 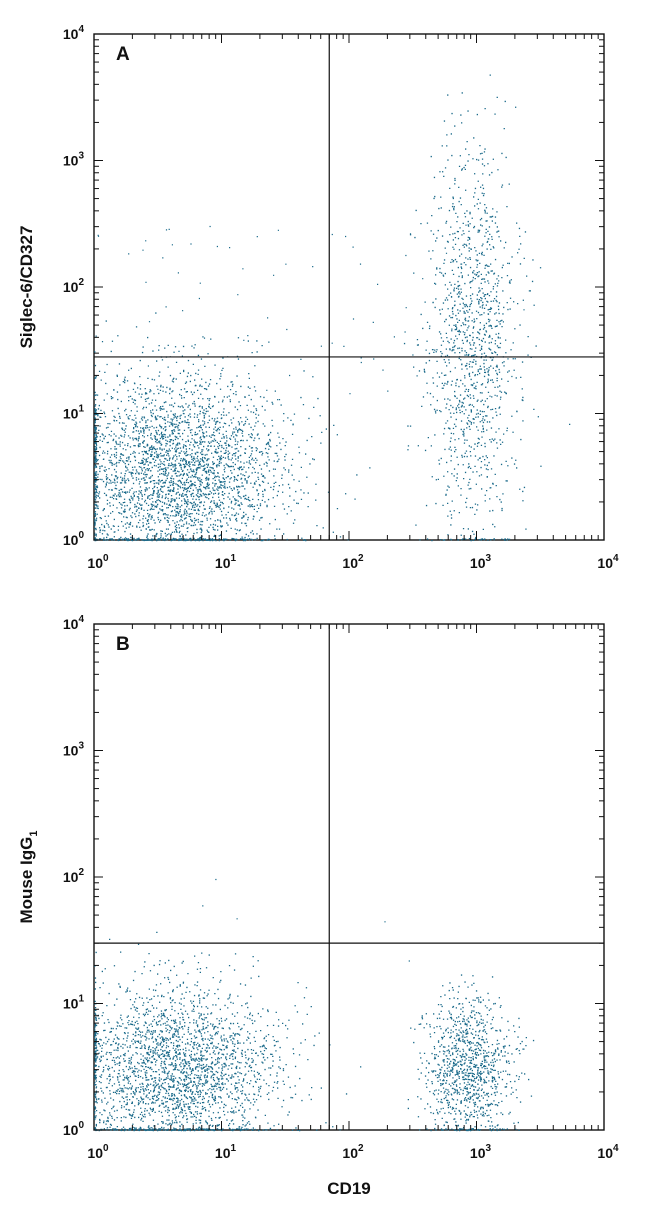 I want to click on y-axis-label: Siglec-6/CD327, so click(x=26, y=287).